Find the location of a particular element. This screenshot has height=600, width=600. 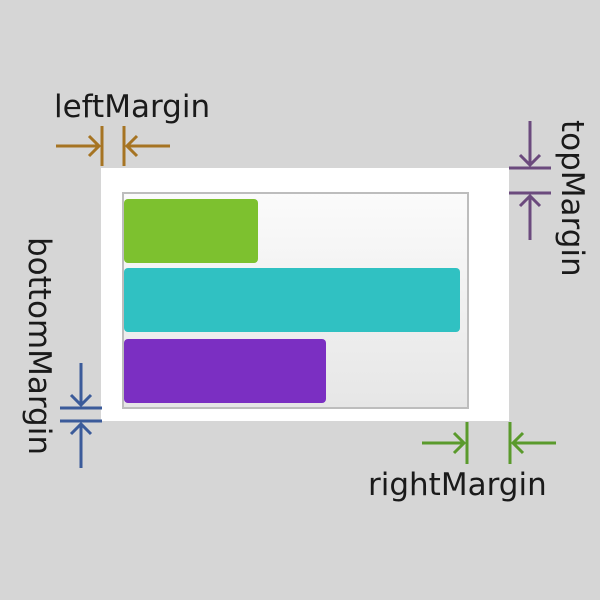

right-margin-label: rightMargin is located at coordinates (457, 485).